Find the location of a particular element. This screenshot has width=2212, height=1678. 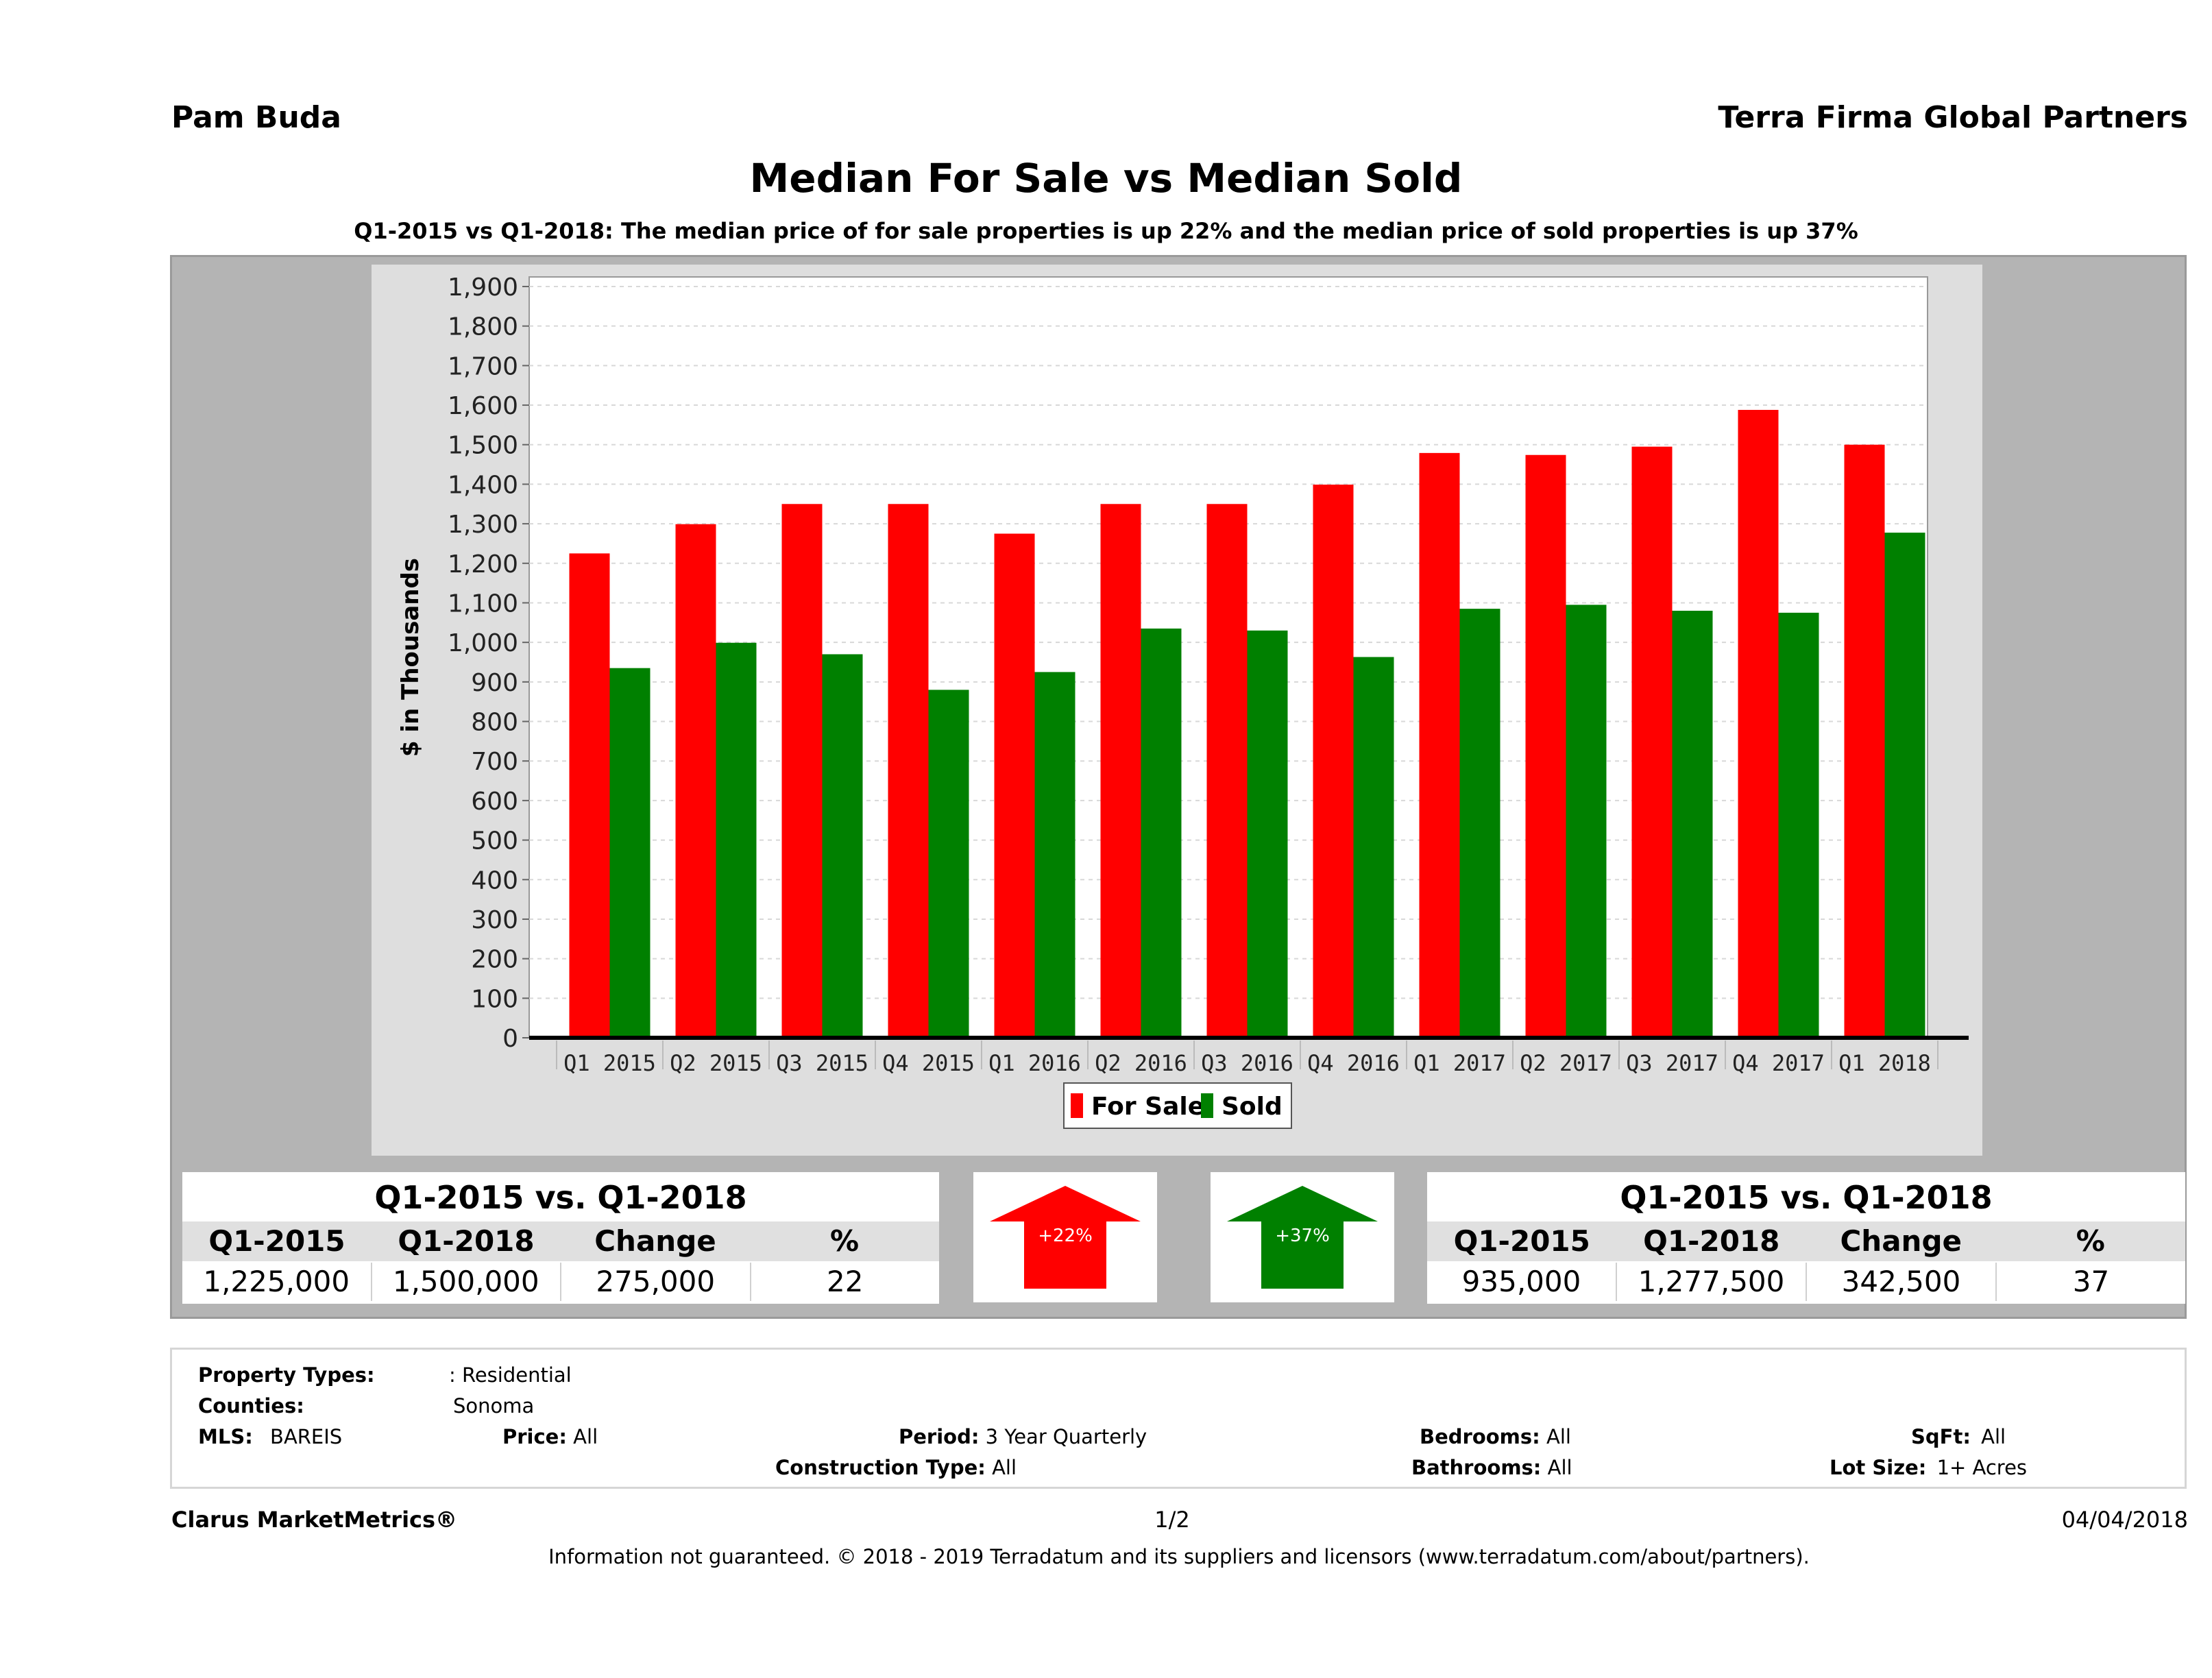

period-field: Period: 3 Year Quarterly is located at coordinates (1023, 1436).